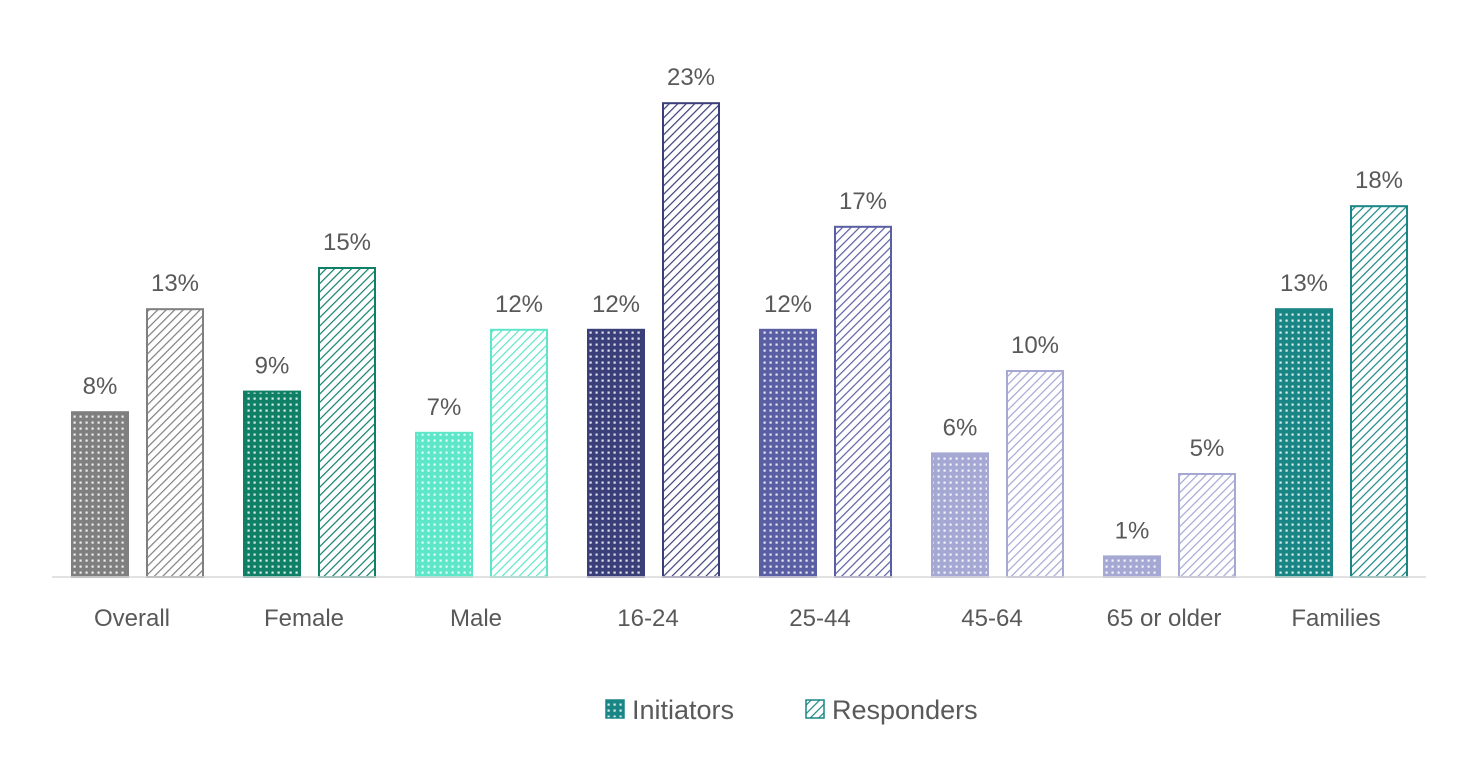 The width and height of the screenshot is (1464, 768). I want to click on bar-initiators-65-or-older, so click(1132, 567).